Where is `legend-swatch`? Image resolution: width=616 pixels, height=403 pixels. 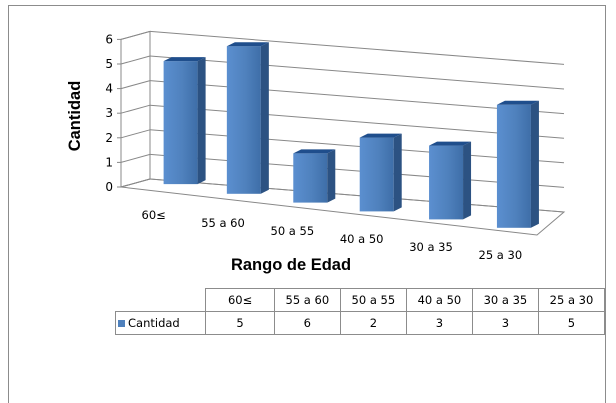 legend-swatch is located at coordinates (121, 323).